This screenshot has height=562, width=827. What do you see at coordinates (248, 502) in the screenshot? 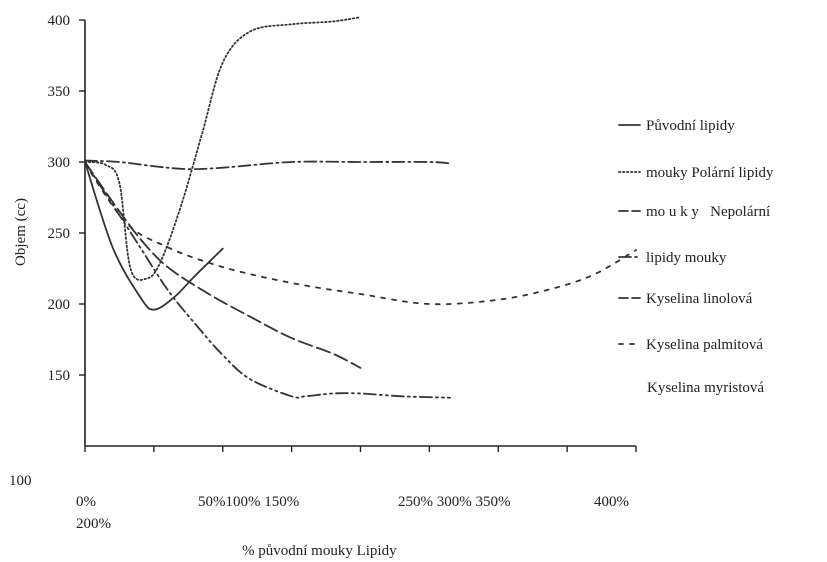
I see `x-tick-label-50-150: 50%100% 150%` at bounding box center [248, 502].